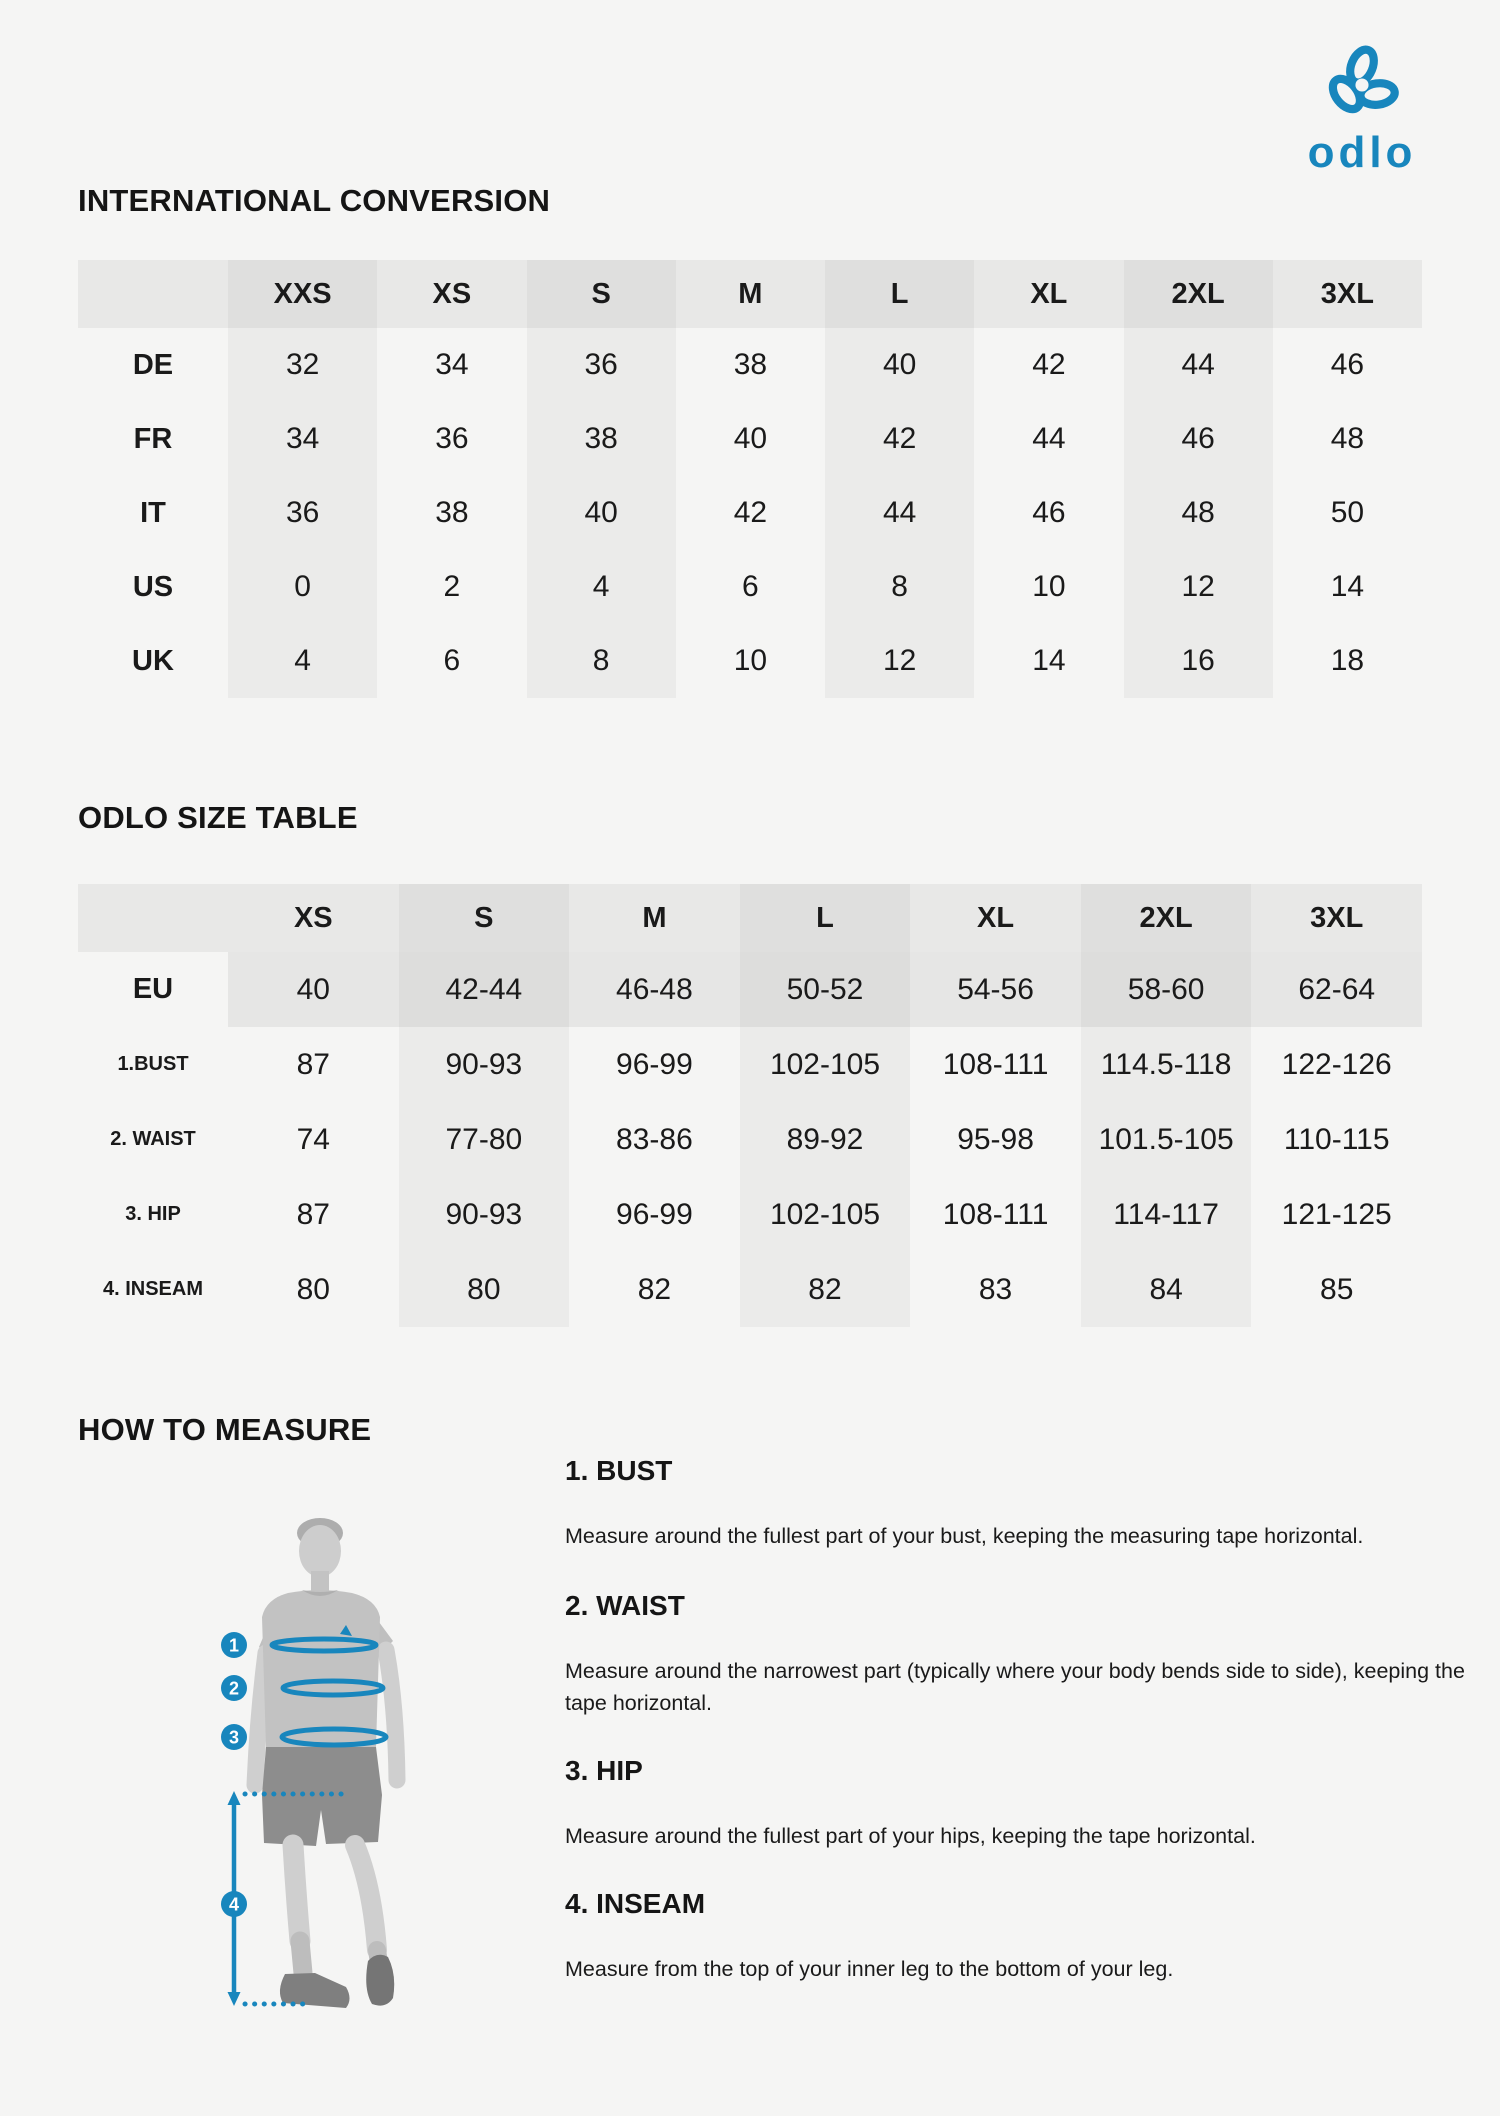 The width and height of the screenshot is (1500, 2116). I want to click on man-illustration: 1 2 3 4, so click(313, 1763).